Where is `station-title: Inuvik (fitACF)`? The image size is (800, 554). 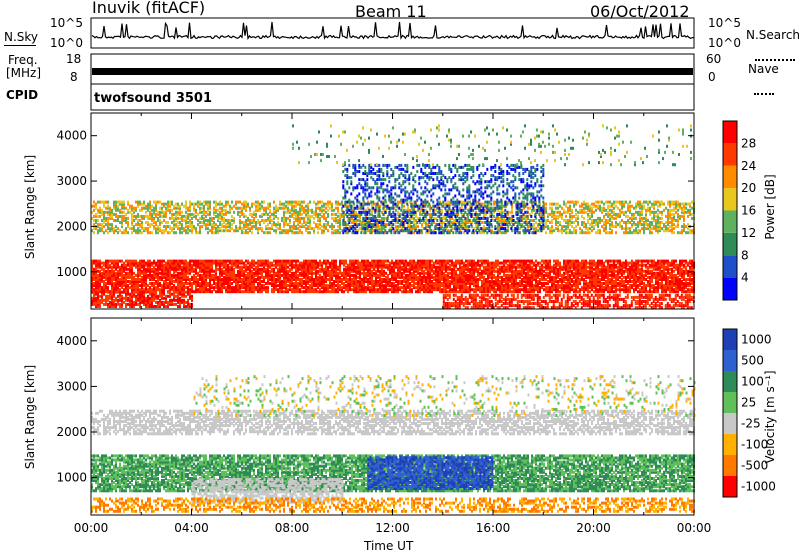
station-title: Inuvik (fitACF) is located at coordinates (149, 8).